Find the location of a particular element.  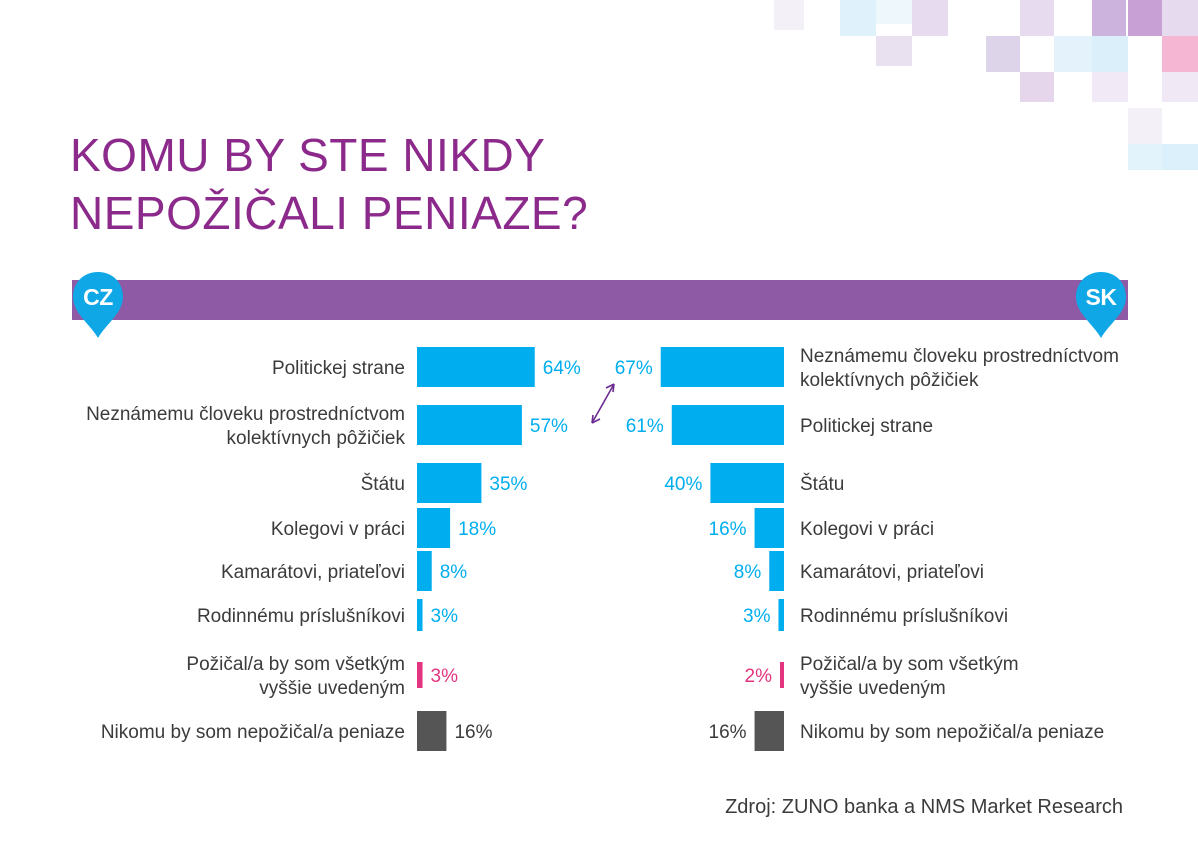

cz-value-label: 8% is located at coordinates (454, 572).